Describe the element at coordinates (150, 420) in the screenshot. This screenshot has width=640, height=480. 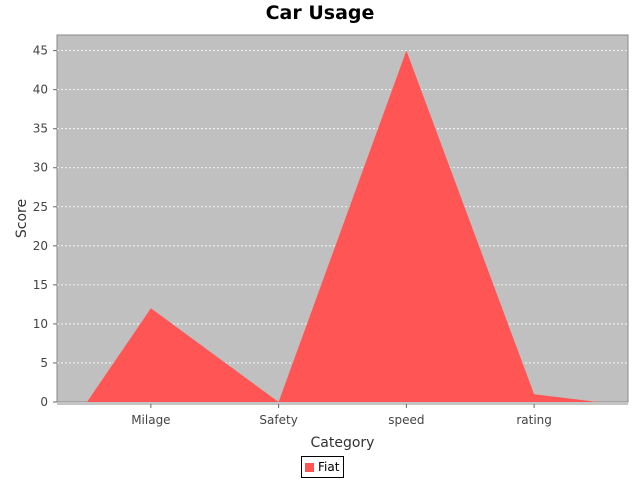
I see `x-tick-label-milage: Milage` at that location.